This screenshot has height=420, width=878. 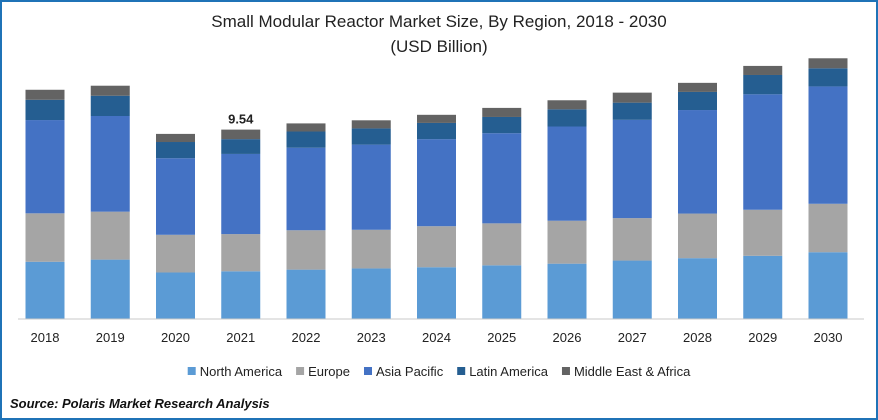 What do you see at coordinates (567, 337) in the screenshot?
I see `x-tick-label-2026: 2026` at bounding box center [567, 337].